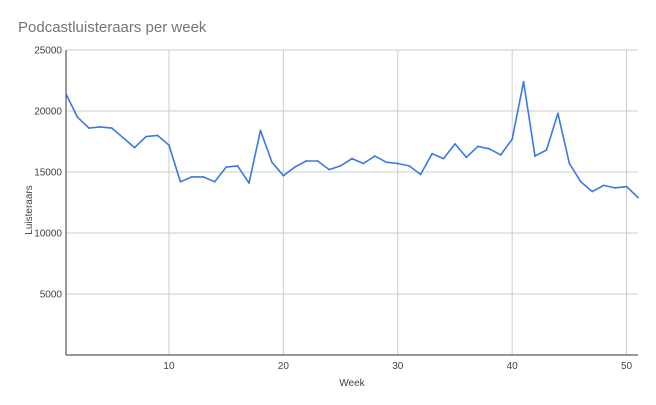  Describe the element at coordinates (284, 366) in the screenshot. I see `x-tick-label: 20` at that location.